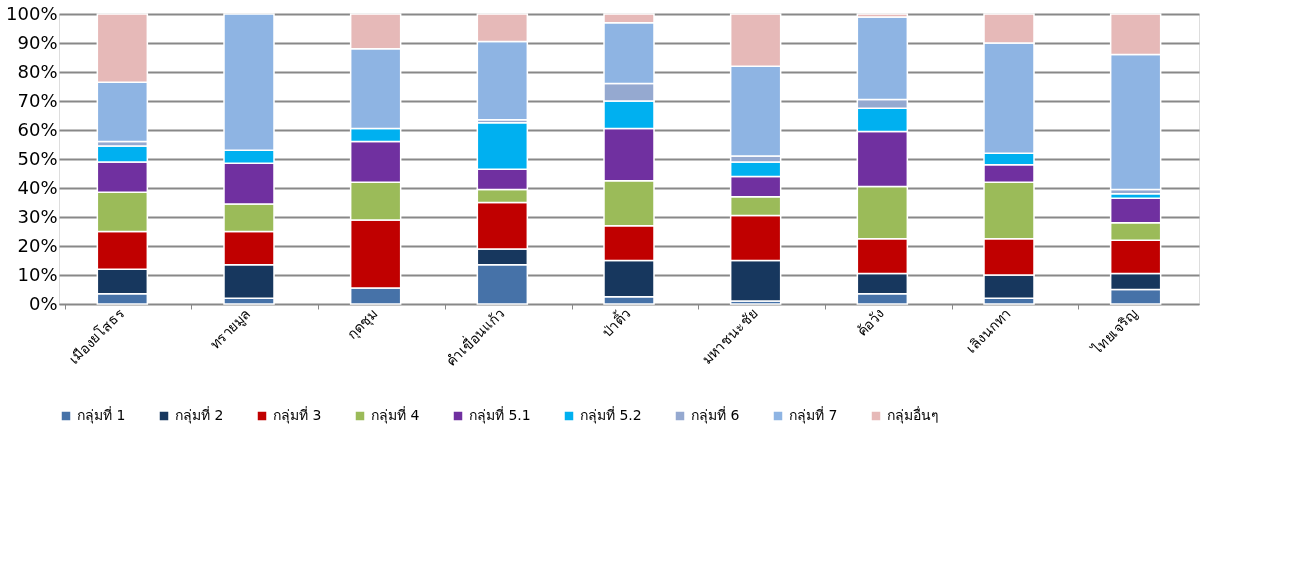 Image resolution: width=1292 pixels, height=576 pixels. I want to click on legend-label: กลุ่มที่ 2, so click(199, 415).